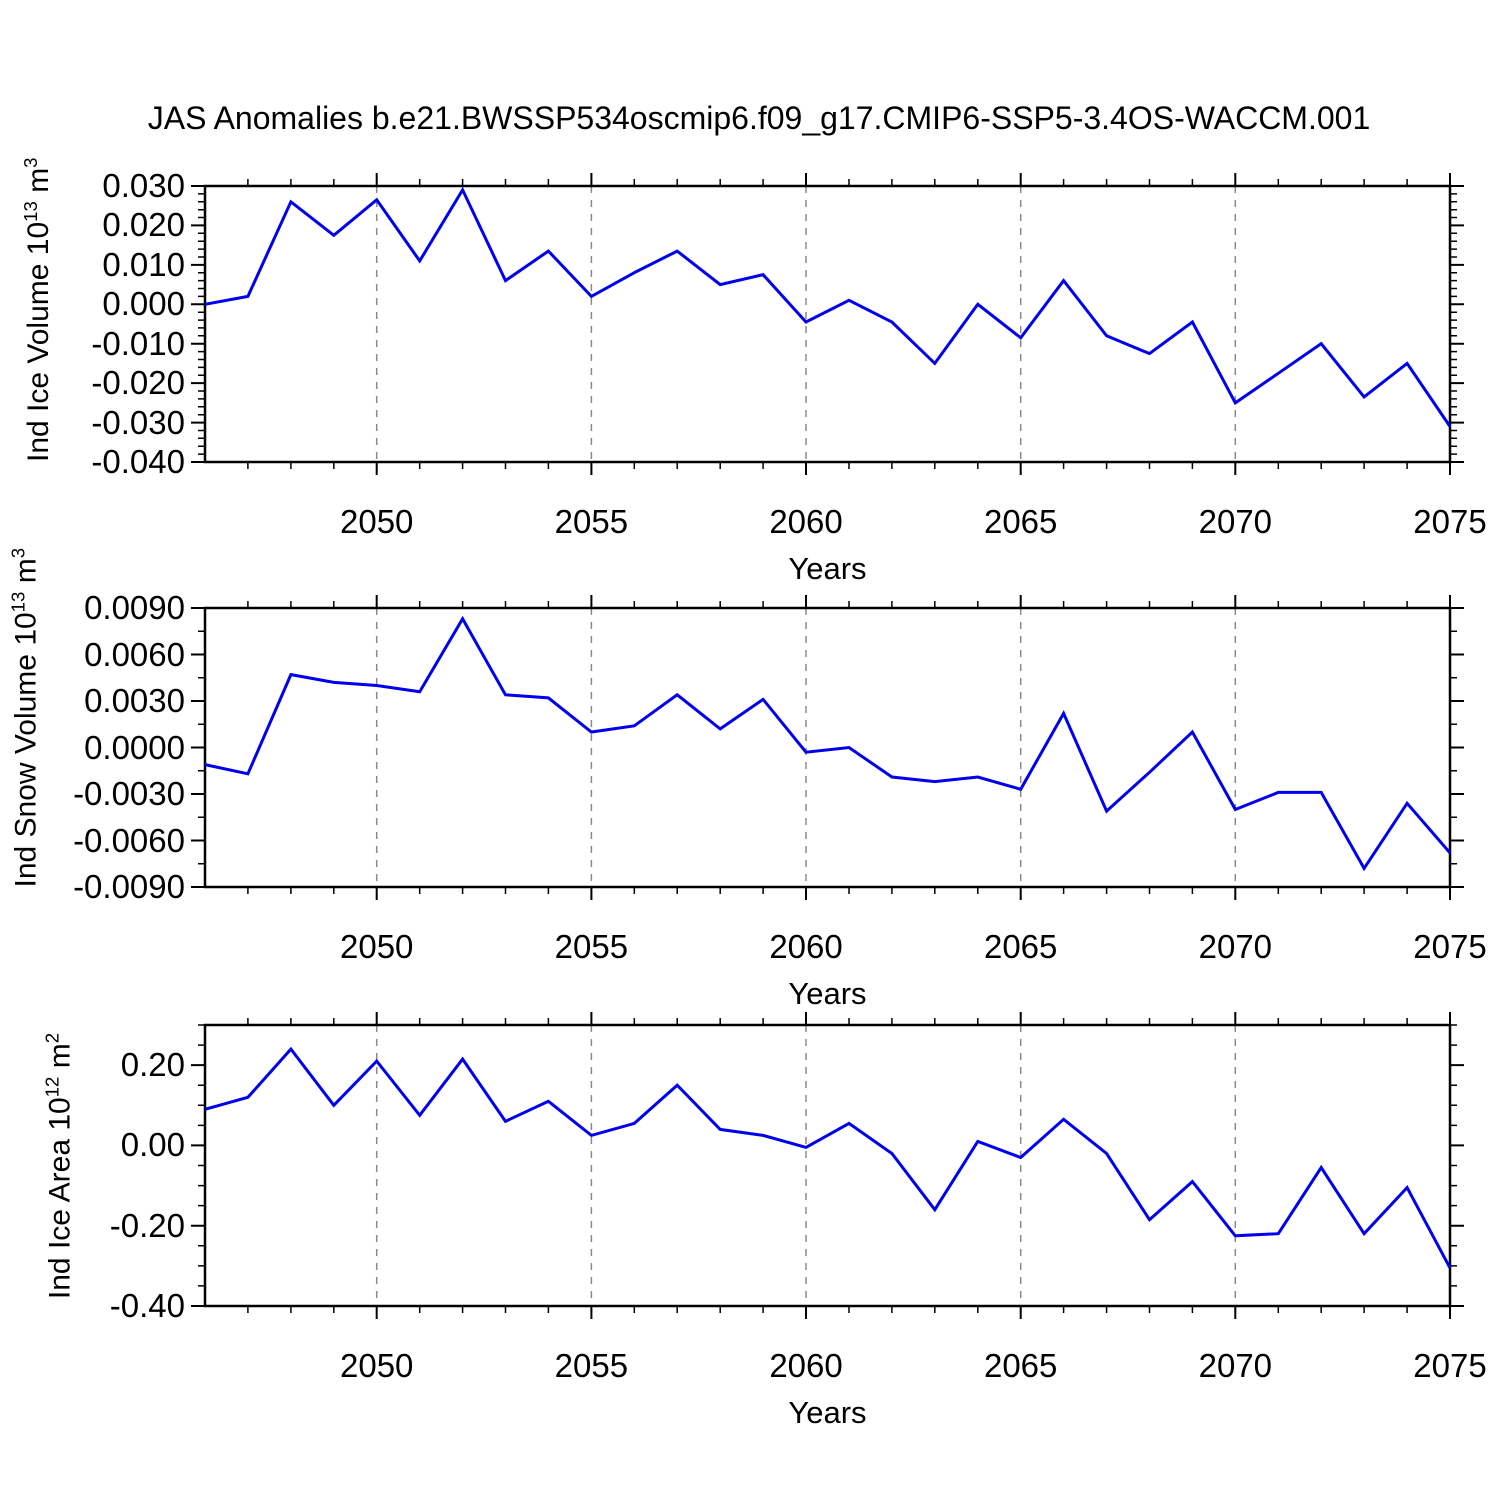  I want to click on y-tick-label: -0.0030, so click(129, 793).